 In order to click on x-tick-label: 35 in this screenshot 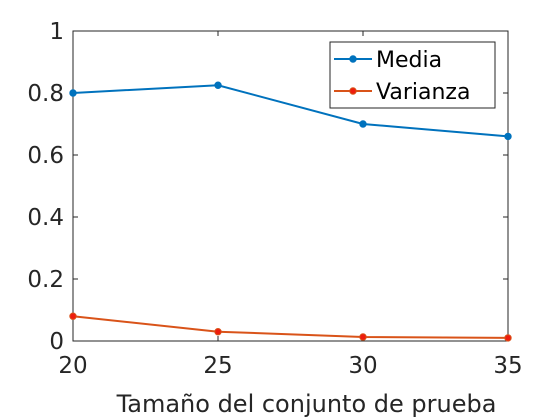, I will do `click(507, 366)`.